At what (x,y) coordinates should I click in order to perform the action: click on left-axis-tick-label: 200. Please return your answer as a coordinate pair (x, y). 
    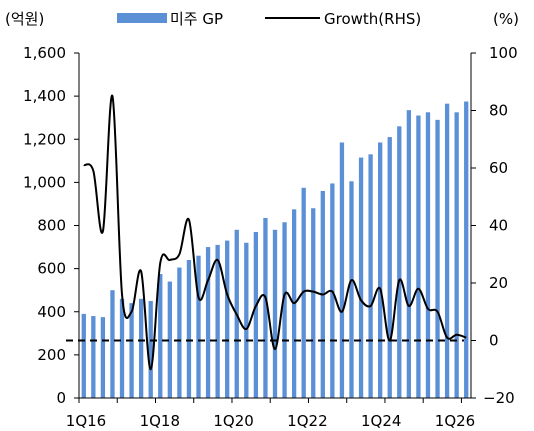
    Looking at the image, I should click on (51, 355).